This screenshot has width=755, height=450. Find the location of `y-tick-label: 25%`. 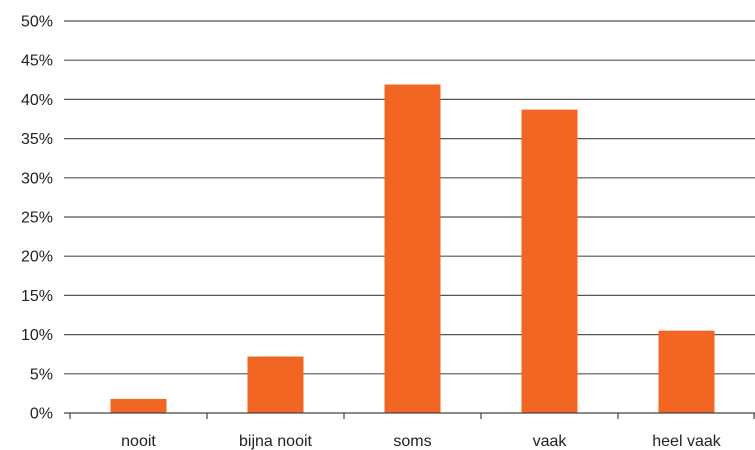

y-tick-label: 25% is located at coordinates (37, 218).